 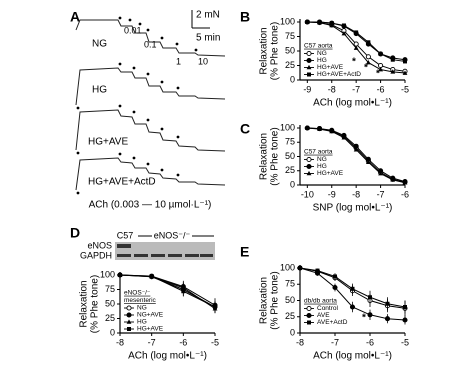 I want to click on agonist-label: ACh (0.003 — 10 µmol·L⁻¹), so click(x=150, y=205).